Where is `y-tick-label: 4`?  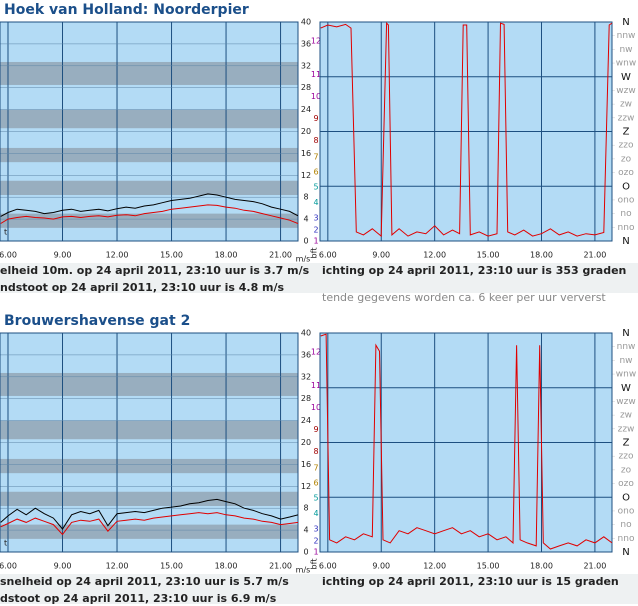
y-tick-label: 4 is located at coordinates (305, 219).